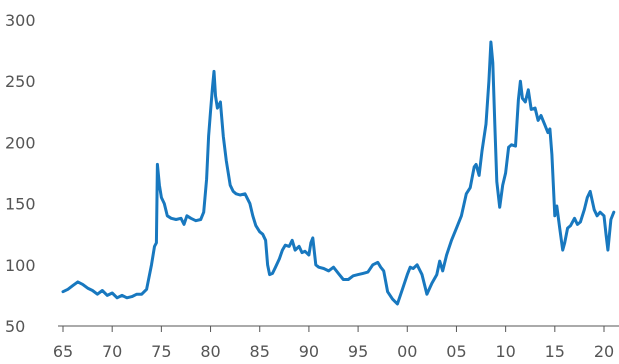 The width and height of the screenshot is (619, 364). What do you see at coordinates (20, 20) in the screenshot?
I see `y-tick-label: 300` at bounding box center [20, 20].